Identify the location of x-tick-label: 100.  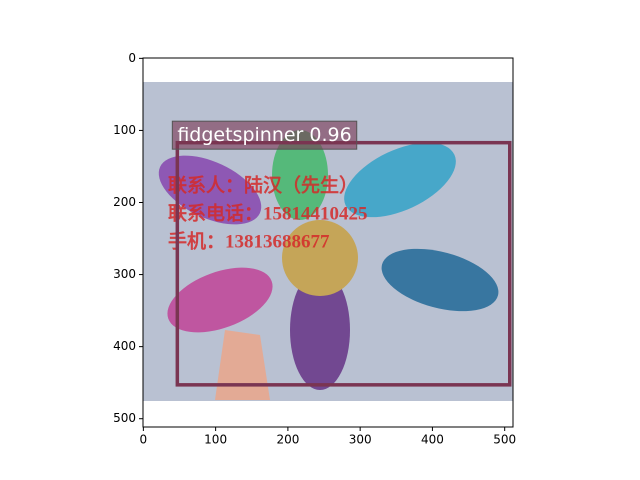
(215, 440).